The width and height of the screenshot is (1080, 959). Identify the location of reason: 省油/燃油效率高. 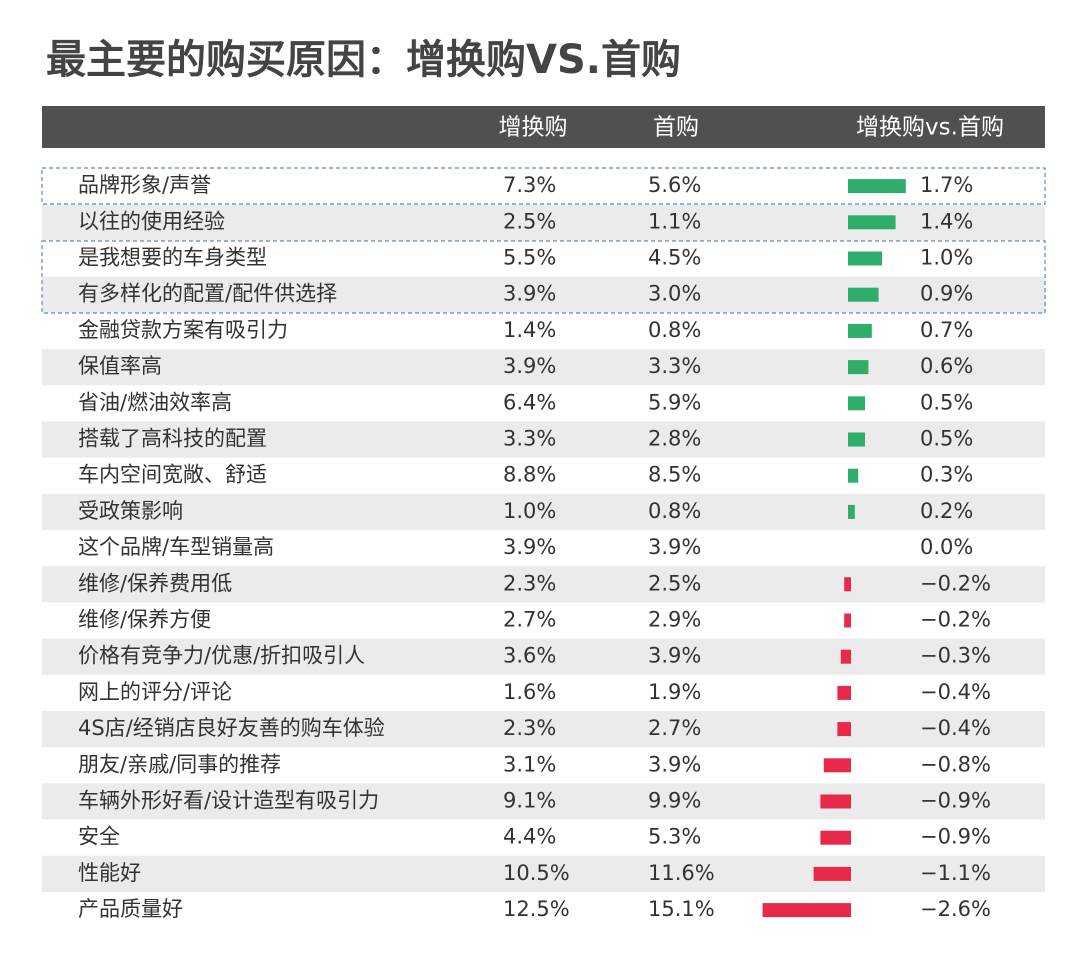
(155, 402).